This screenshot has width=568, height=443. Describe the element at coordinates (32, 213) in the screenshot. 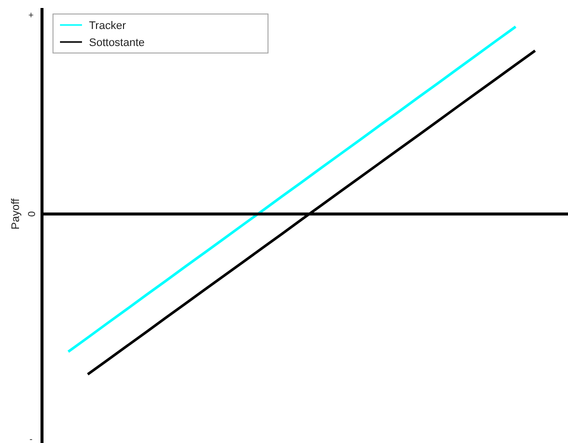

I see `text: 0` at that location.